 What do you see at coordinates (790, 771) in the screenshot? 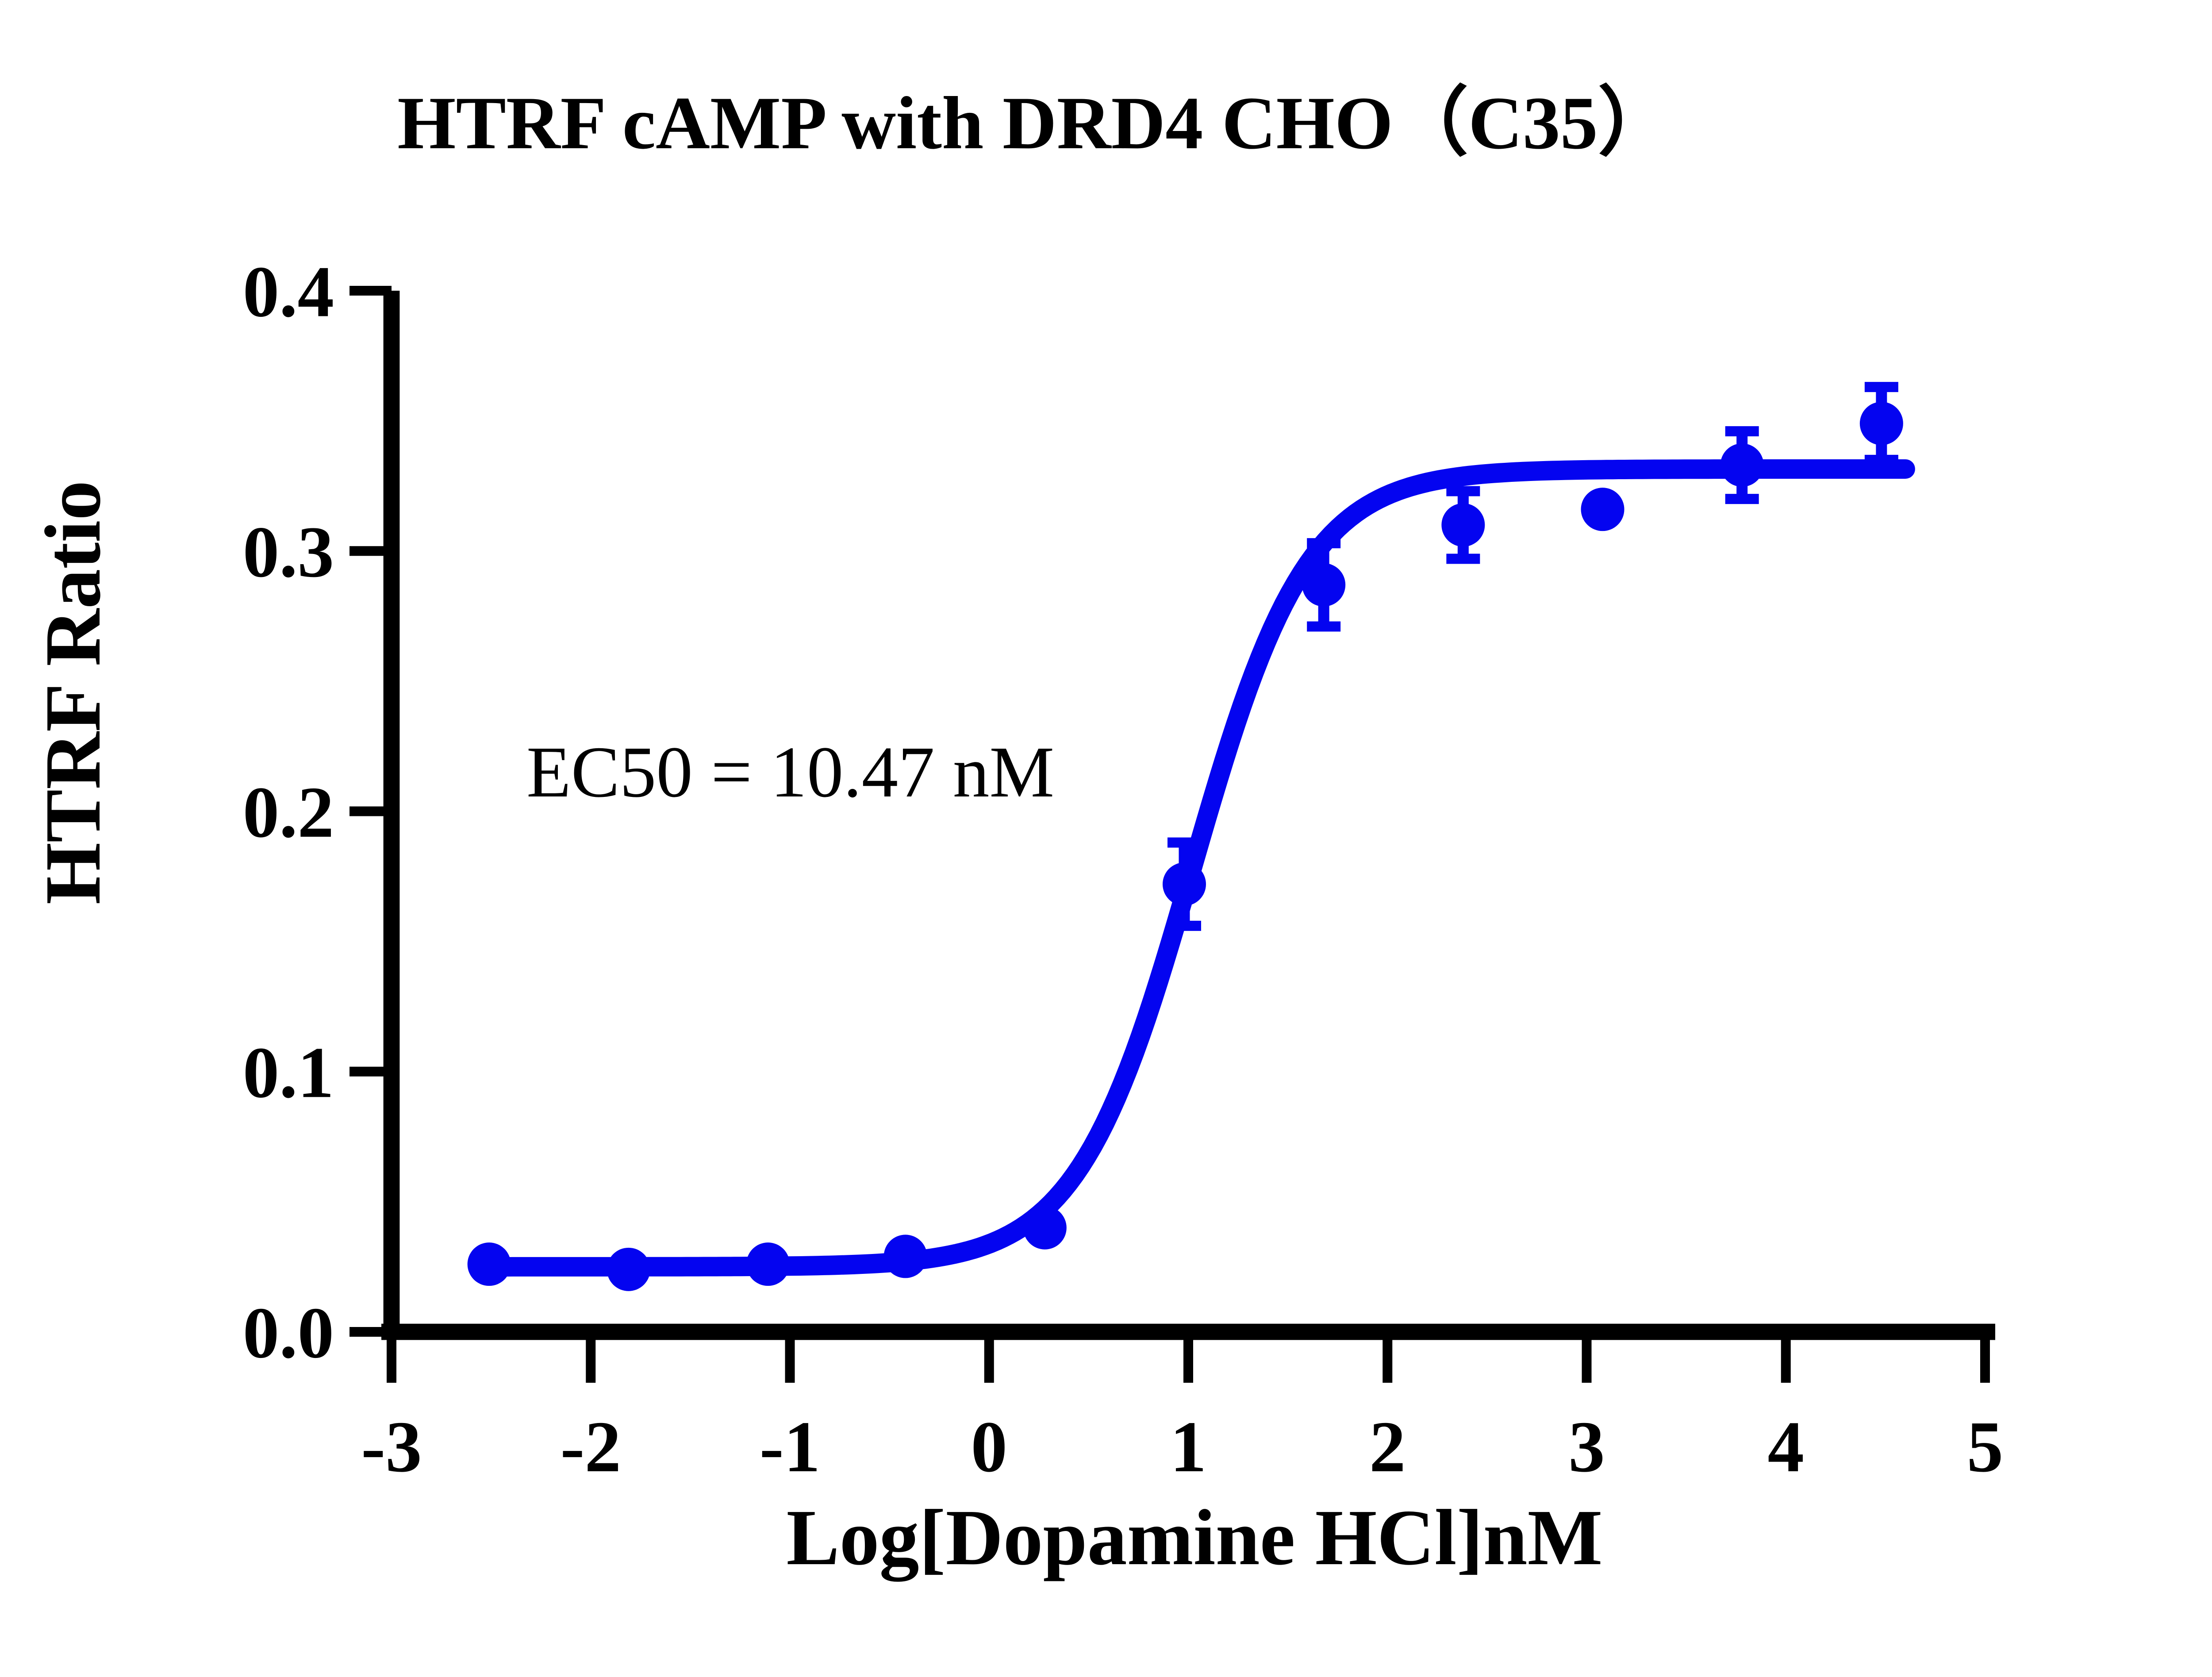
I see `ec50-annotation: EC50 = 10.47 nM` at bounding box center [790, 771].